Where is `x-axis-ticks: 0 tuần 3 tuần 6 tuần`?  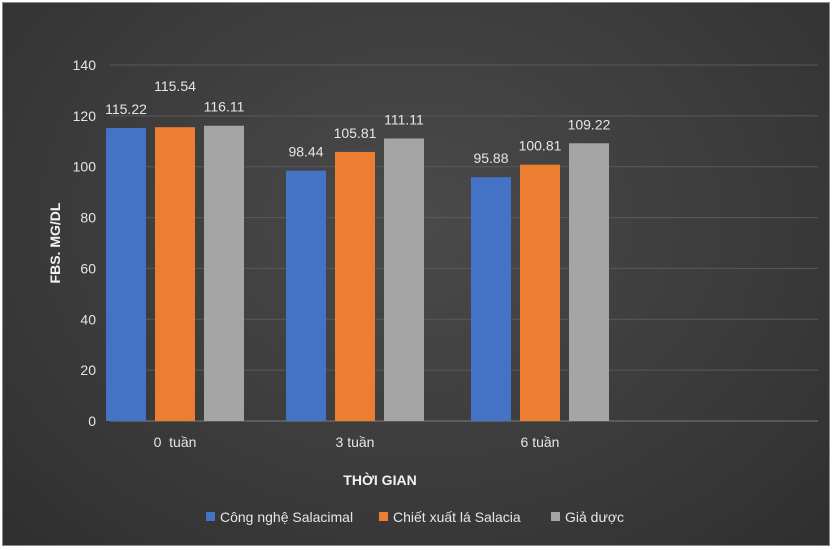
x-axis-ticks: 0 tuần 3 tuần 6 tuần is located at coordinates (357, 442).